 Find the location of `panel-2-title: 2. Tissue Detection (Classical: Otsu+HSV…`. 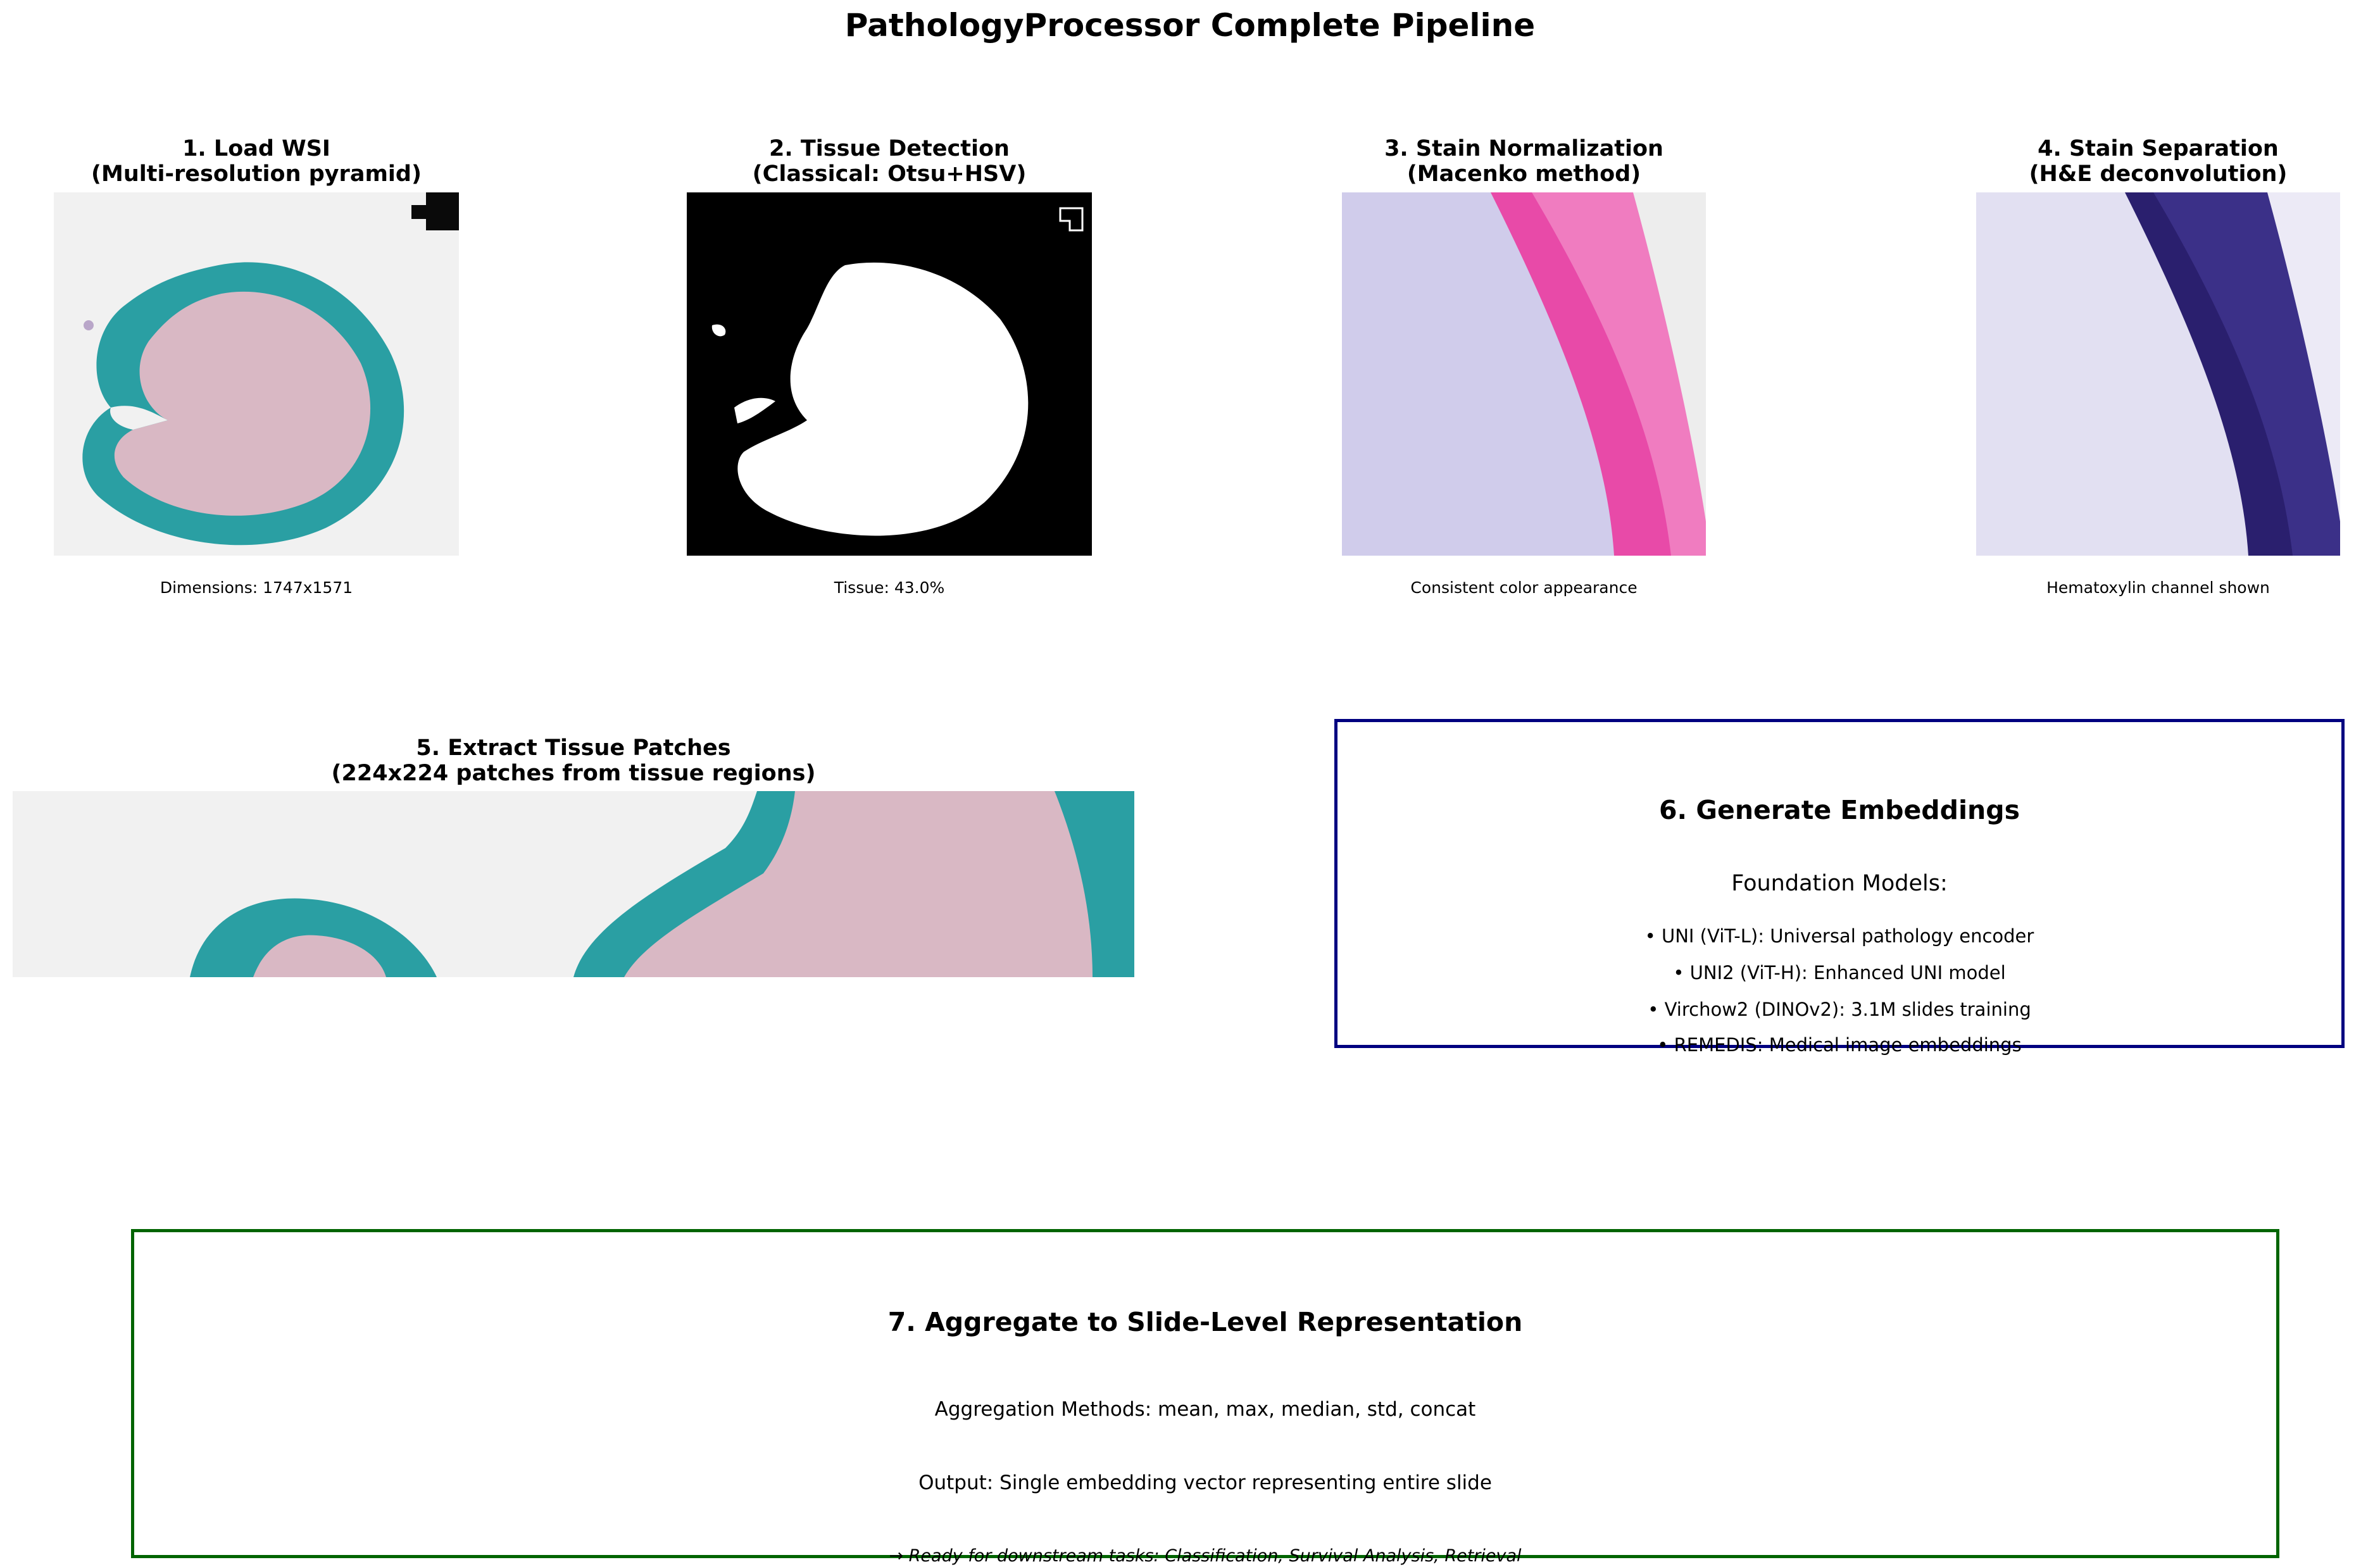

panel-2-title: 2. Tissue Detection (Classical: Otsu+HSV… is located at coordinates (889, 161).